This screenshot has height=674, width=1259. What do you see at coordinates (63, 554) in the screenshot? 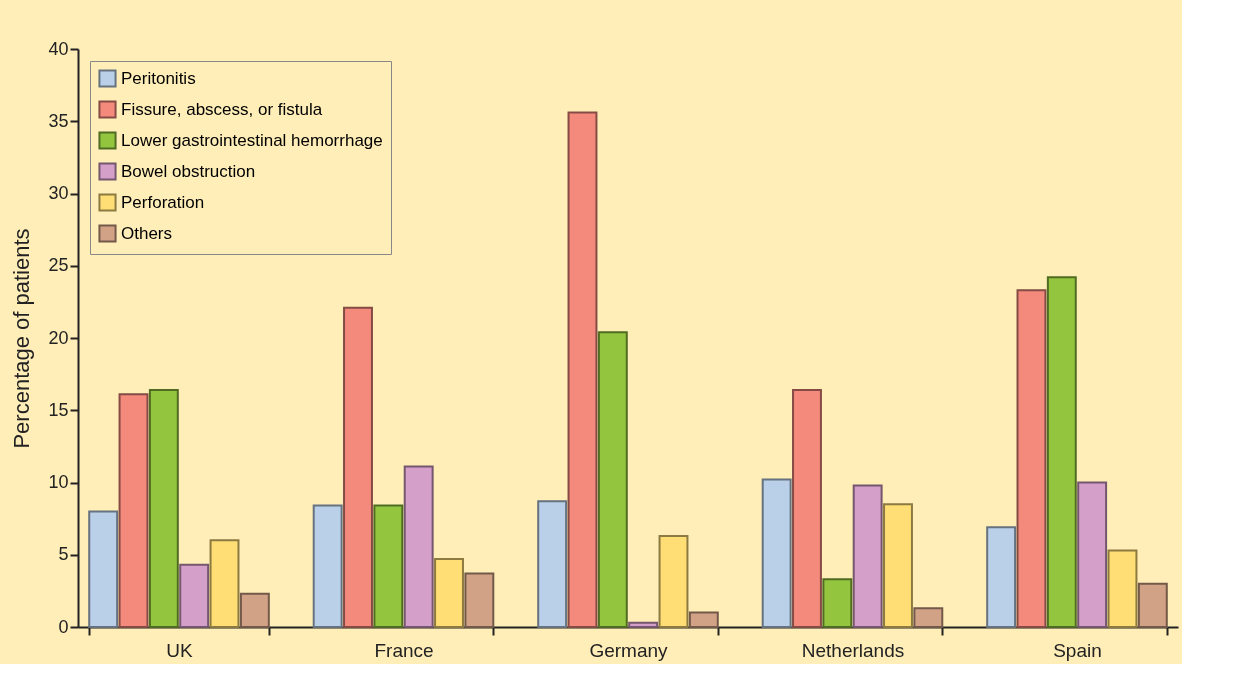
I see `y-tick-label: 5` at bounding box center [63, 554].